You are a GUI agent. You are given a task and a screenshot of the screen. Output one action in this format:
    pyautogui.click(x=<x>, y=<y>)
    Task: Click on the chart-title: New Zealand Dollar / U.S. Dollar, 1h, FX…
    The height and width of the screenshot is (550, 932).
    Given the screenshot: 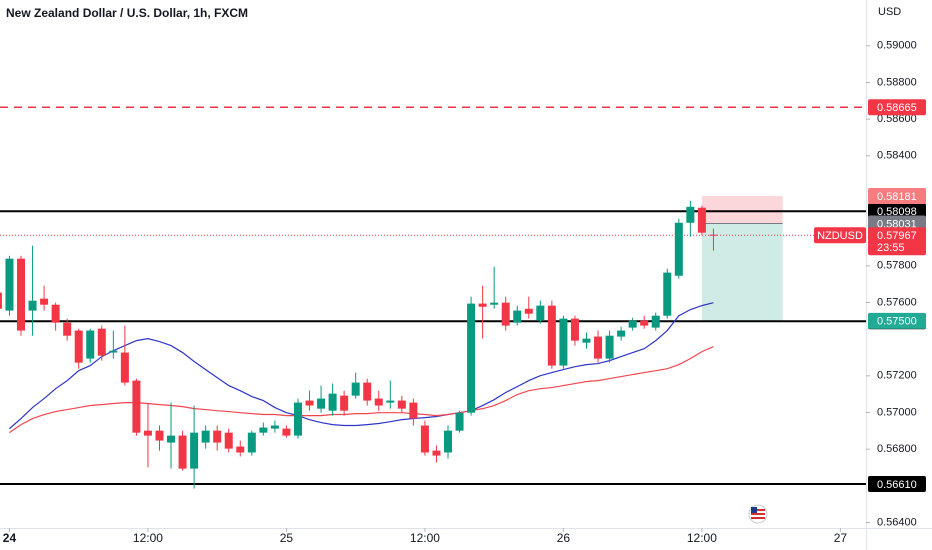 What is the action you would take?
    pyautogui.click(x=127, y=13)
    